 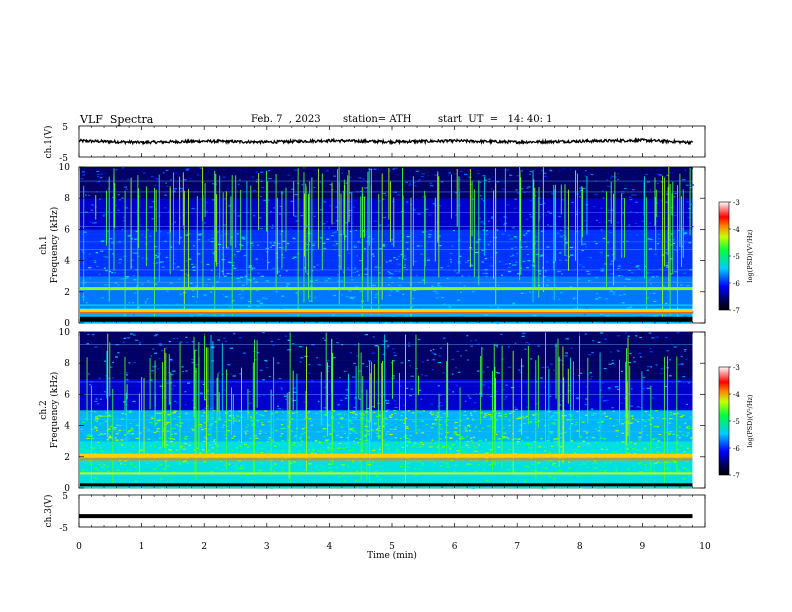 I want to click on ch3-ytick-bottom: -5, so click(x=63, y=529).